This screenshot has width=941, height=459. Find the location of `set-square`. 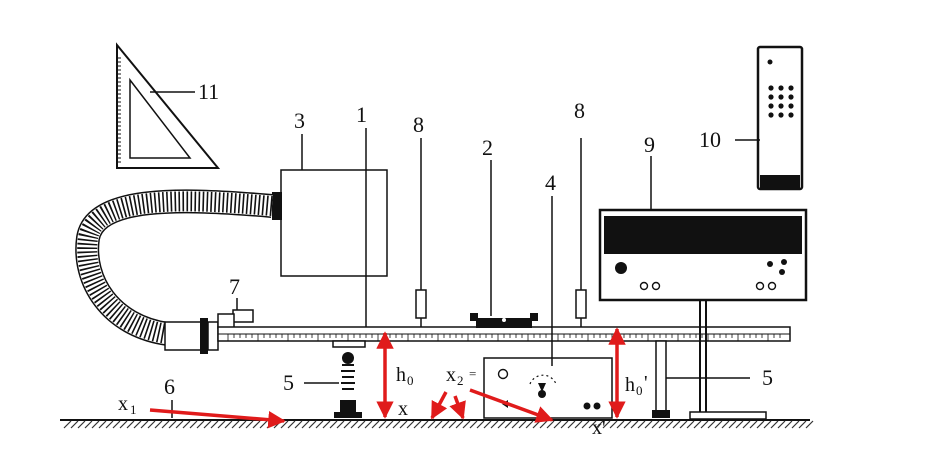

set-square is located at coordinates (168, 105).